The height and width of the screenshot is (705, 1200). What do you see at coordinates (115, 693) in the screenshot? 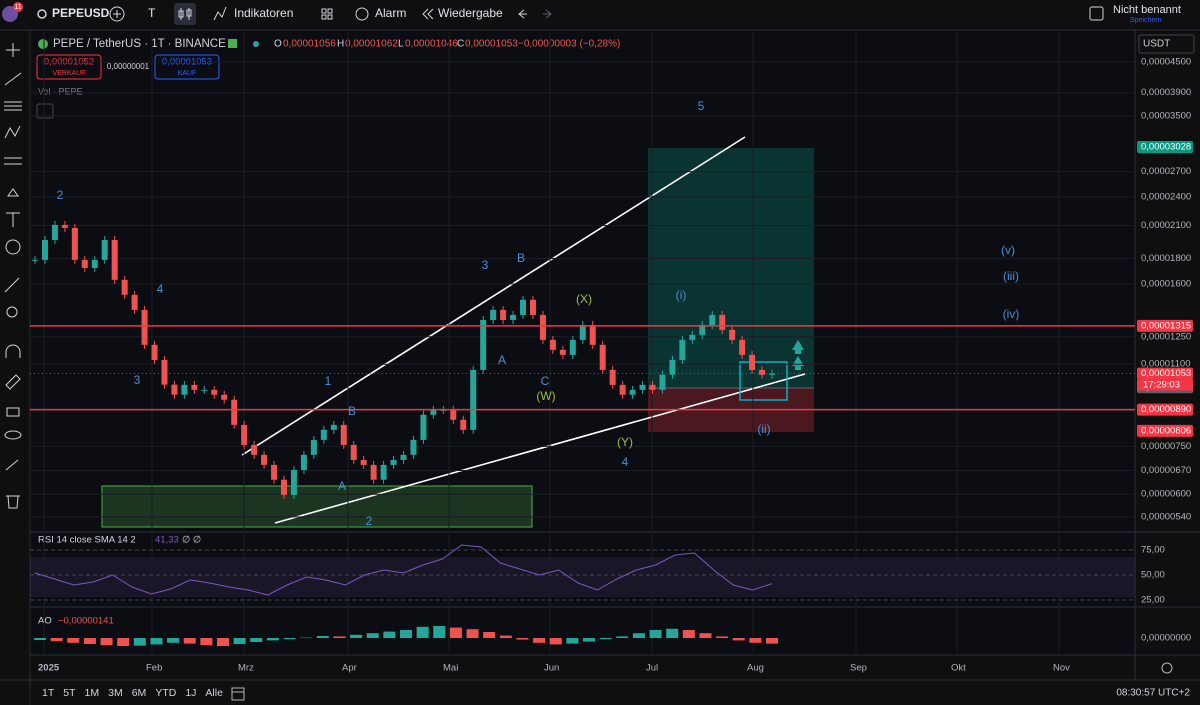
I see `range-button: 3M` at bounding box center [115, 693].